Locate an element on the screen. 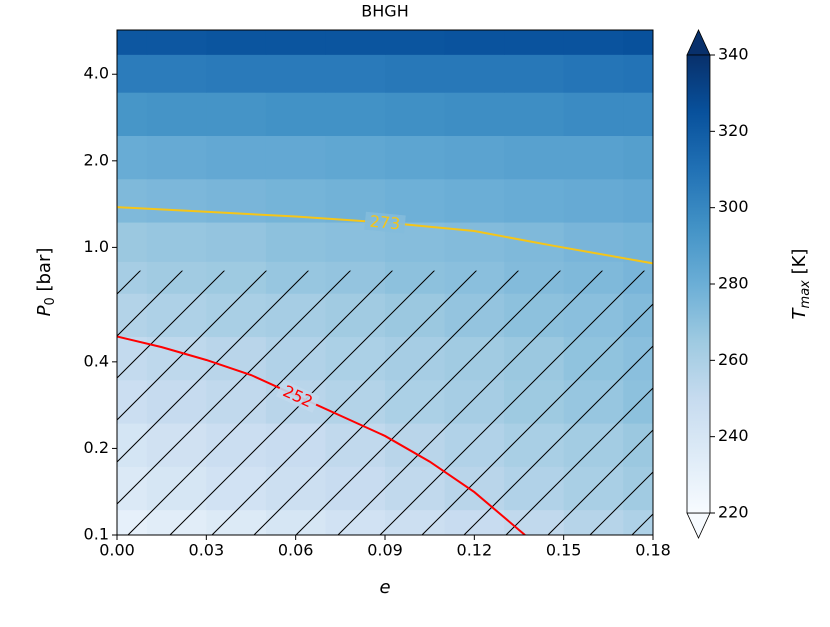 Image resolution: width=830 pixels, height=627 pixels. x-tick-label: 0.00 is located at coordinates (117, 550).